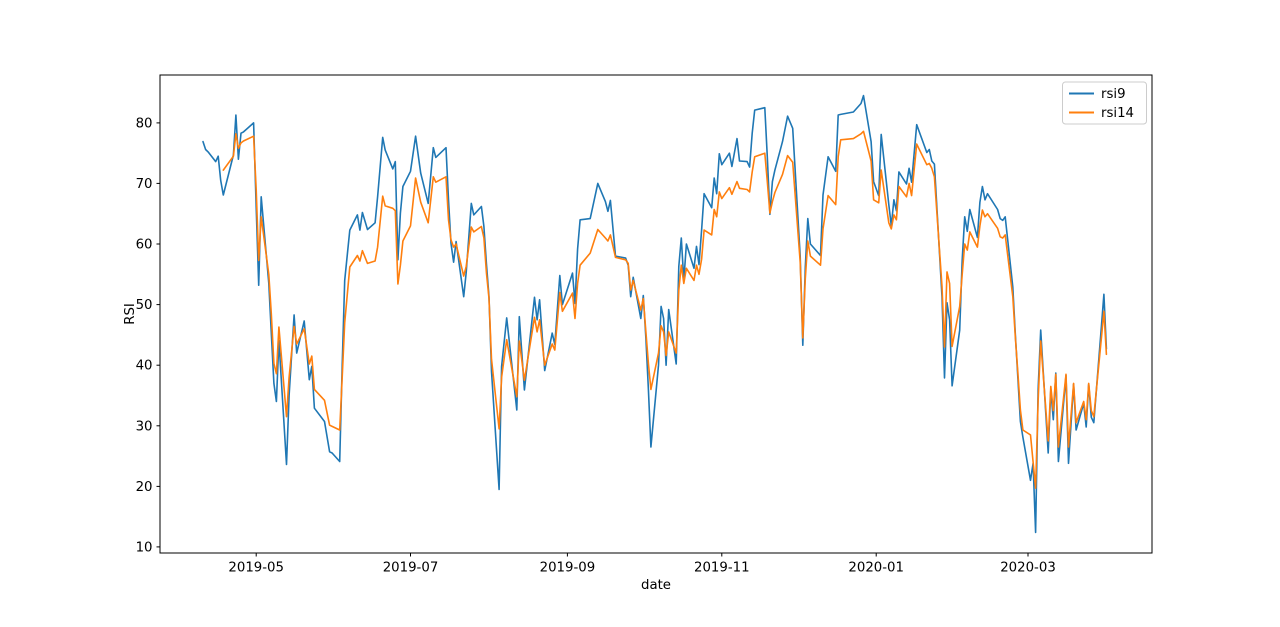 Image resolution: width=1280 pixels, height=627 pixels. I want to click on x-tick-label: 2019-07, so click(411, 568).